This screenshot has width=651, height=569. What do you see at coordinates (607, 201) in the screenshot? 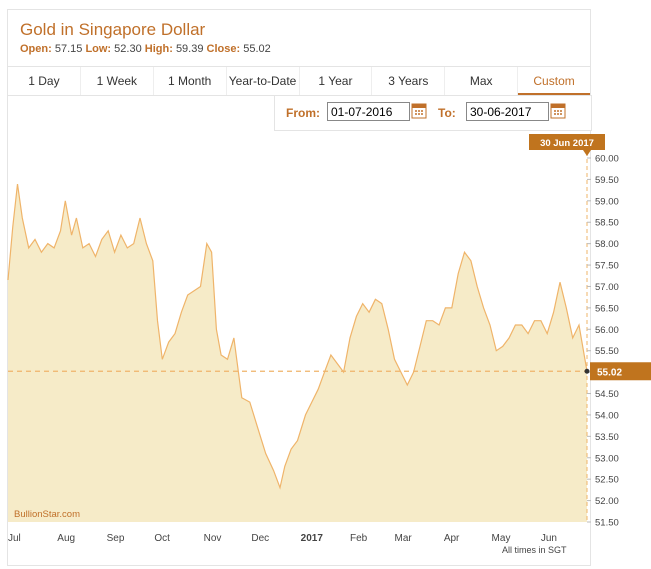
I see `y-tick-label: 59.00` at bounding box center [607, 201].